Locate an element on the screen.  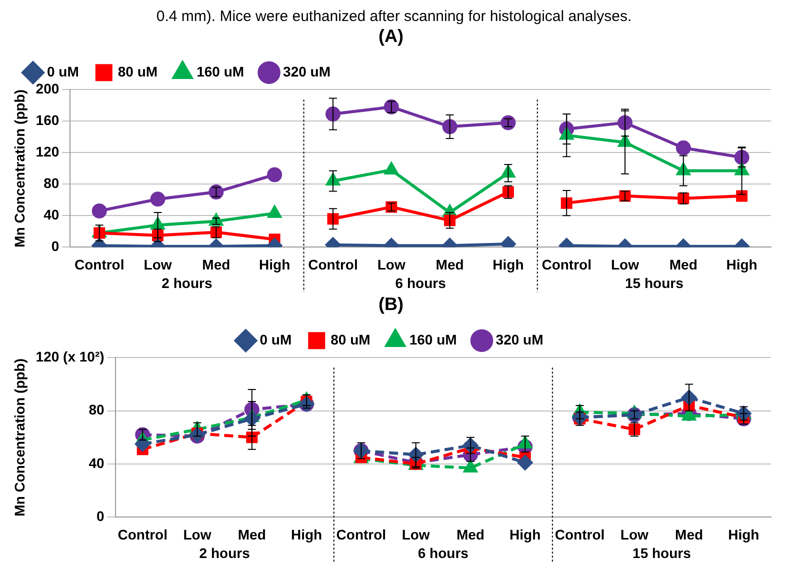
y-tick-label: 160 is located at coordinates (48, 120).